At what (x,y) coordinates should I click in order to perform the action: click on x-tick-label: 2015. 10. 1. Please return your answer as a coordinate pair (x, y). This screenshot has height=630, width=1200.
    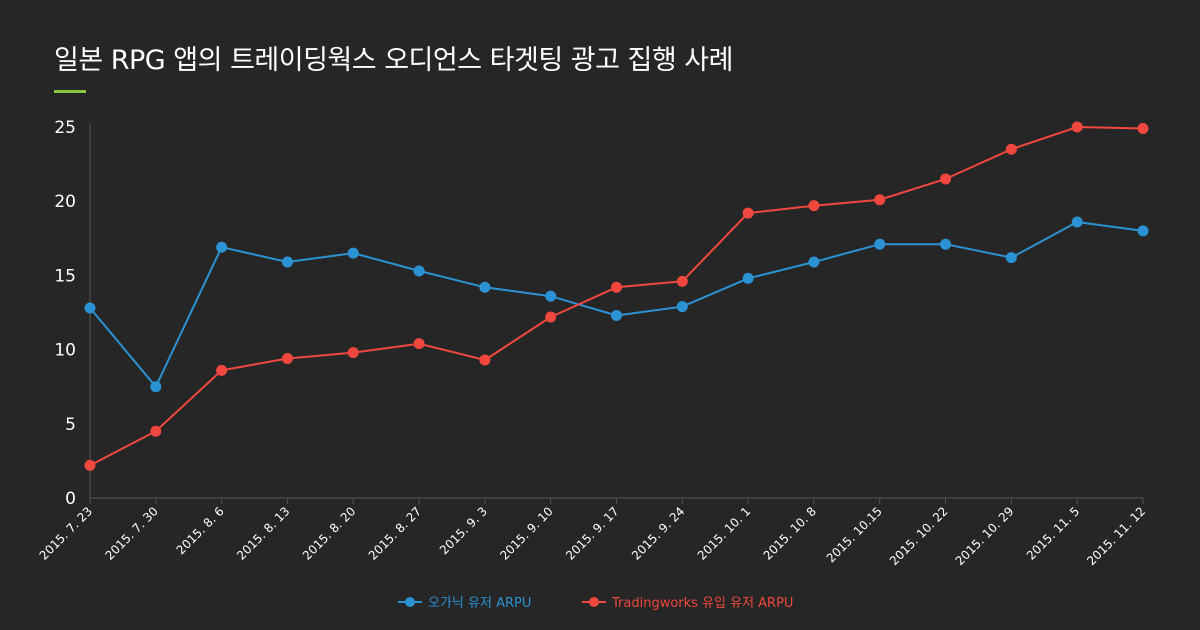
    Looking at the image, I should click on (724, 533).